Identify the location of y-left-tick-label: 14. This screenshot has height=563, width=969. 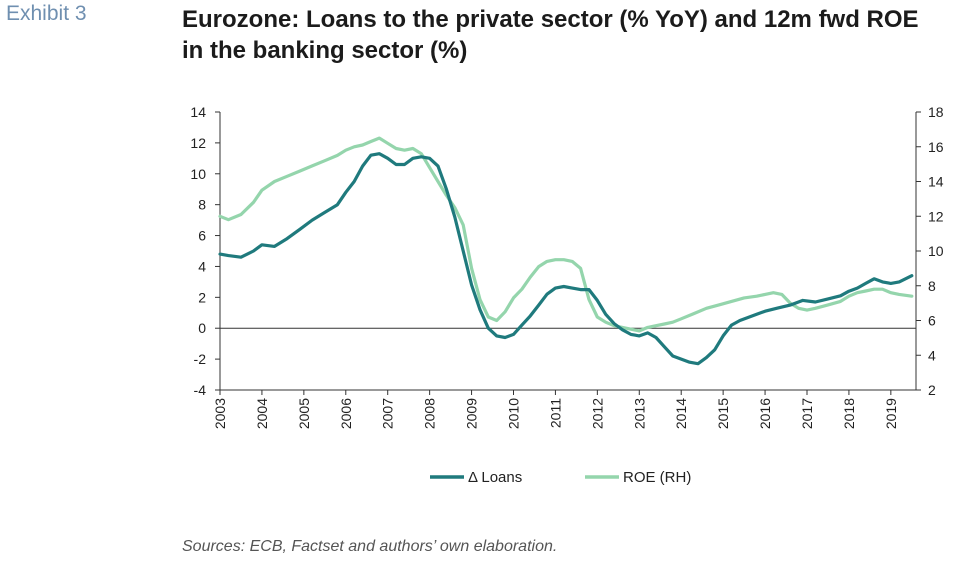
(198, 112).